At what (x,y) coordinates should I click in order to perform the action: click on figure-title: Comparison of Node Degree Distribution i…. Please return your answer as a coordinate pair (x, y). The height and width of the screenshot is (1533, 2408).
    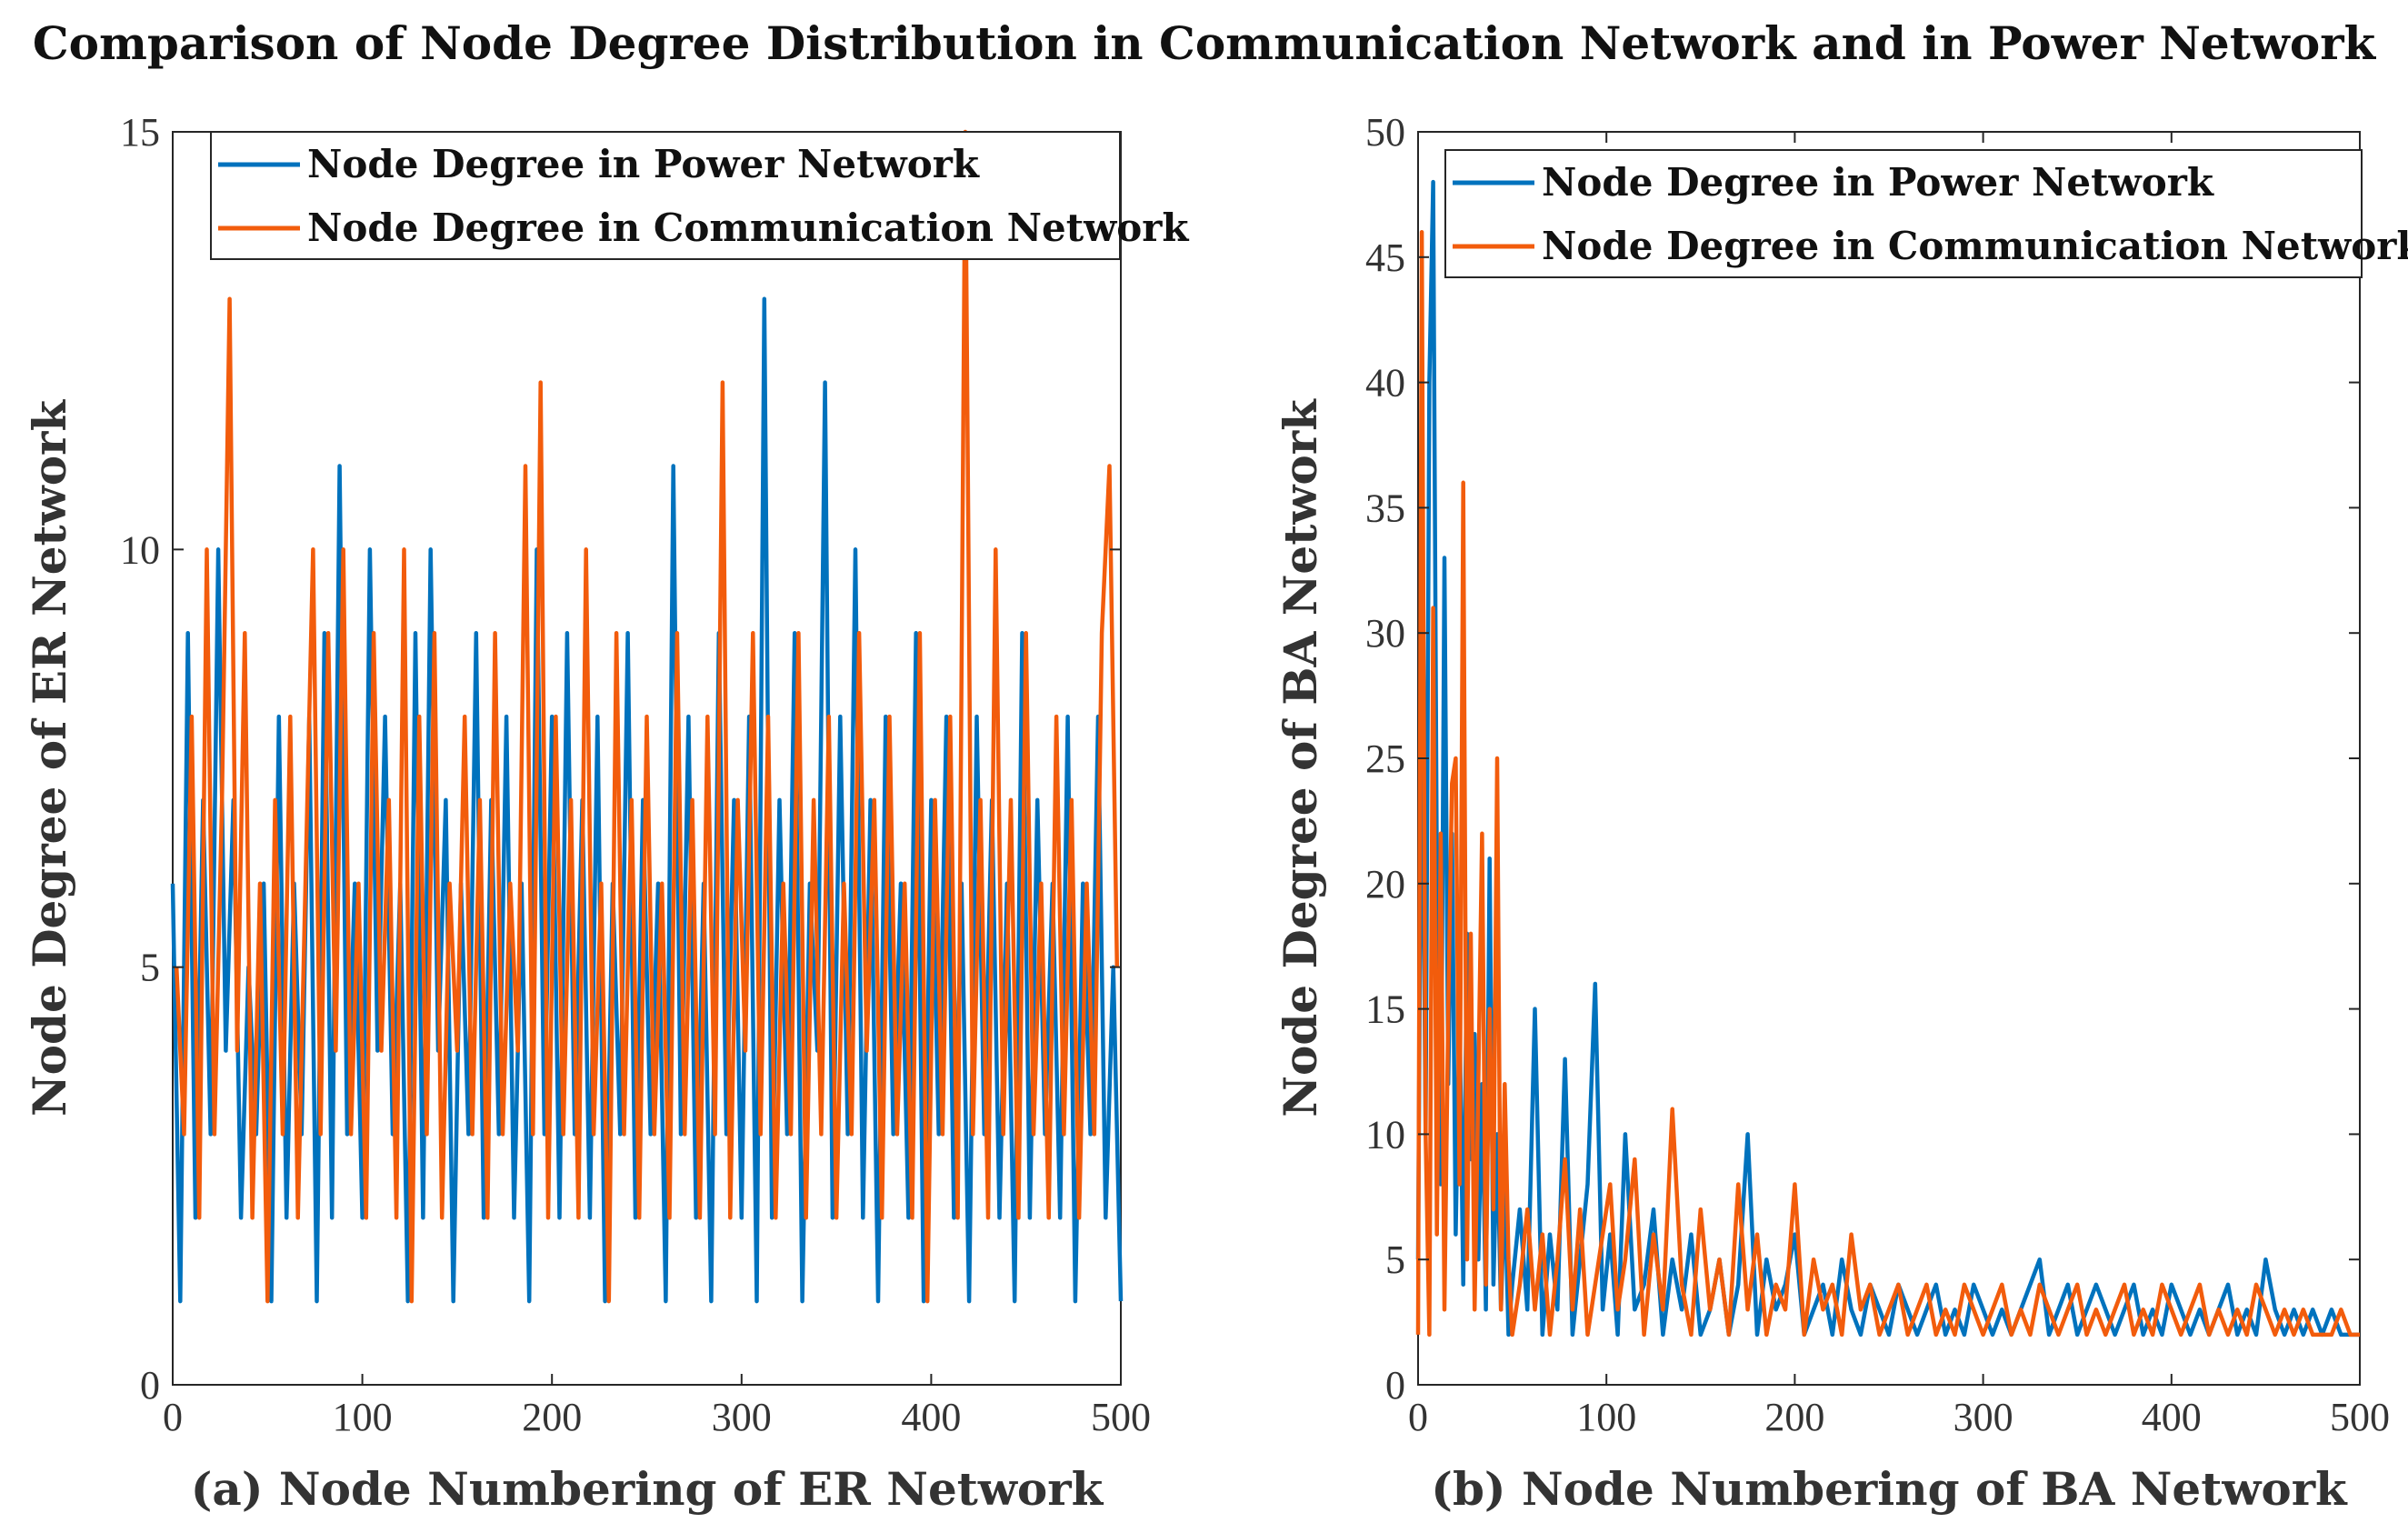
    Looking at the image, I should click on (1204, 43).